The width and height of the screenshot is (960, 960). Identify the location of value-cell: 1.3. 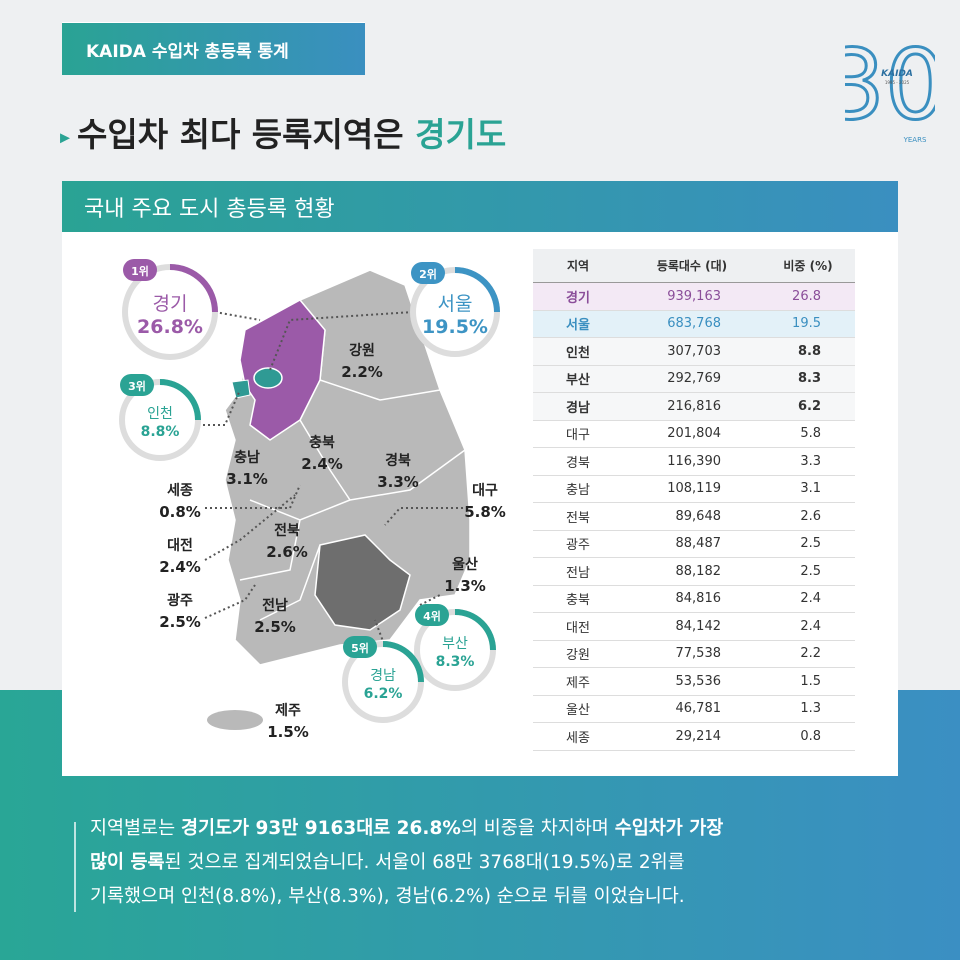
(808, 709).